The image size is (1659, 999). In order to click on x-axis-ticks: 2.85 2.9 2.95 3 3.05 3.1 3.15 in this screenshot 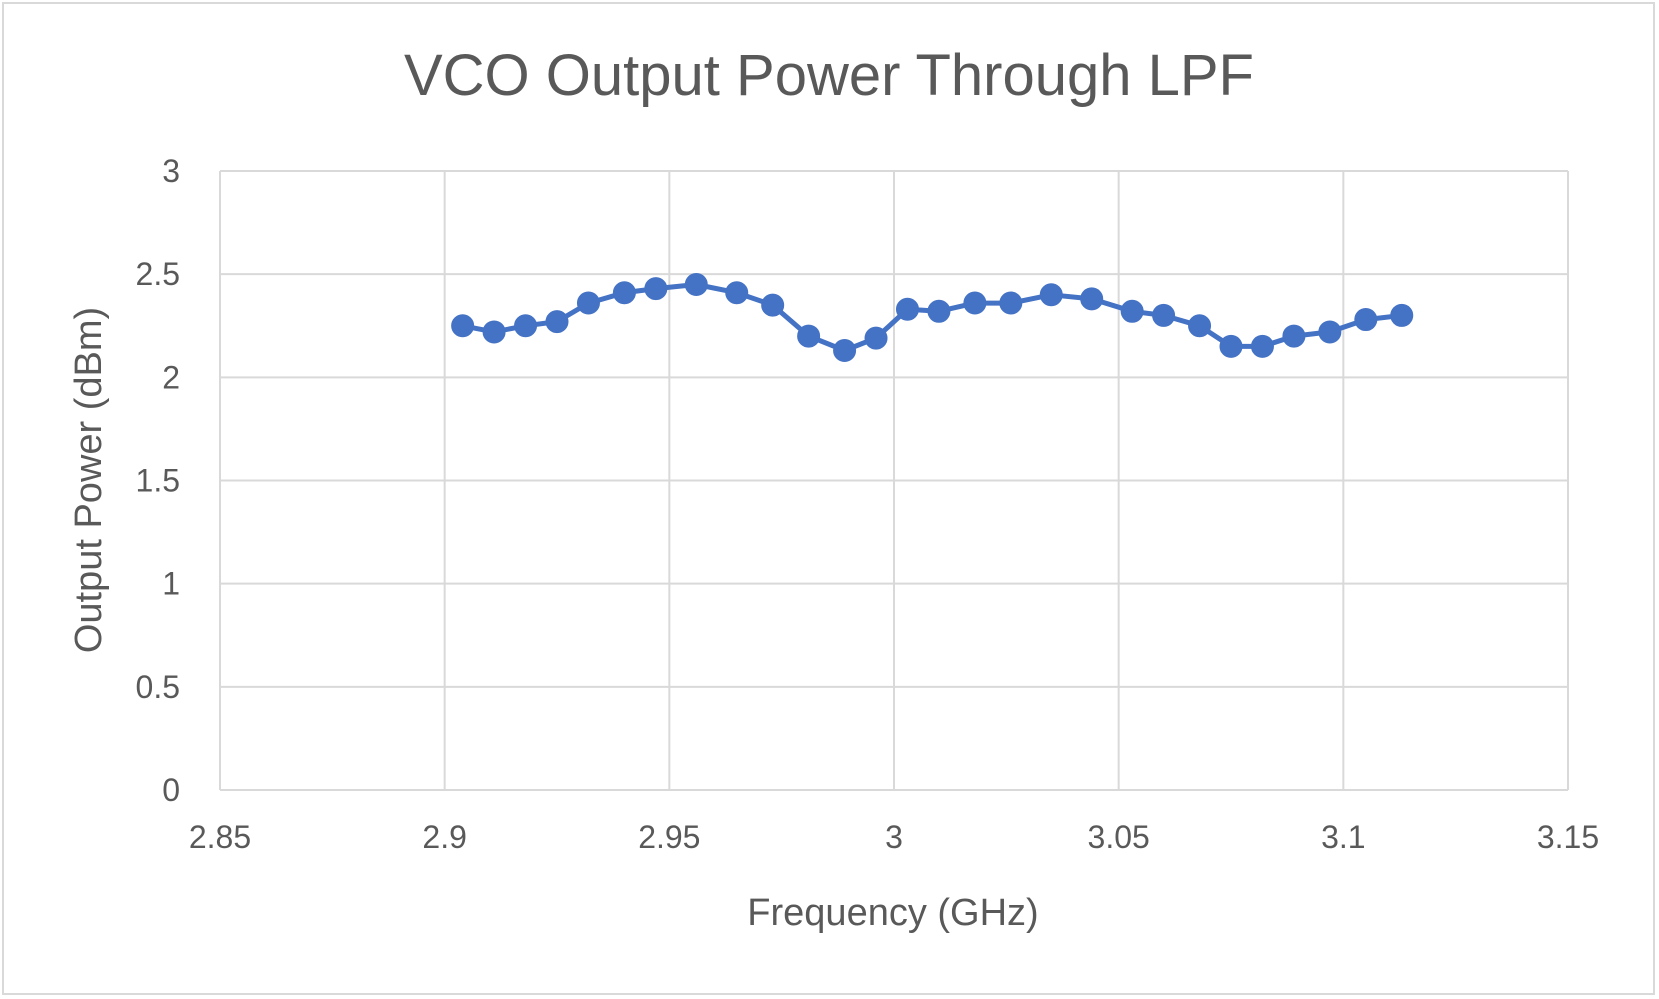, I will do `click(894, 837)`.